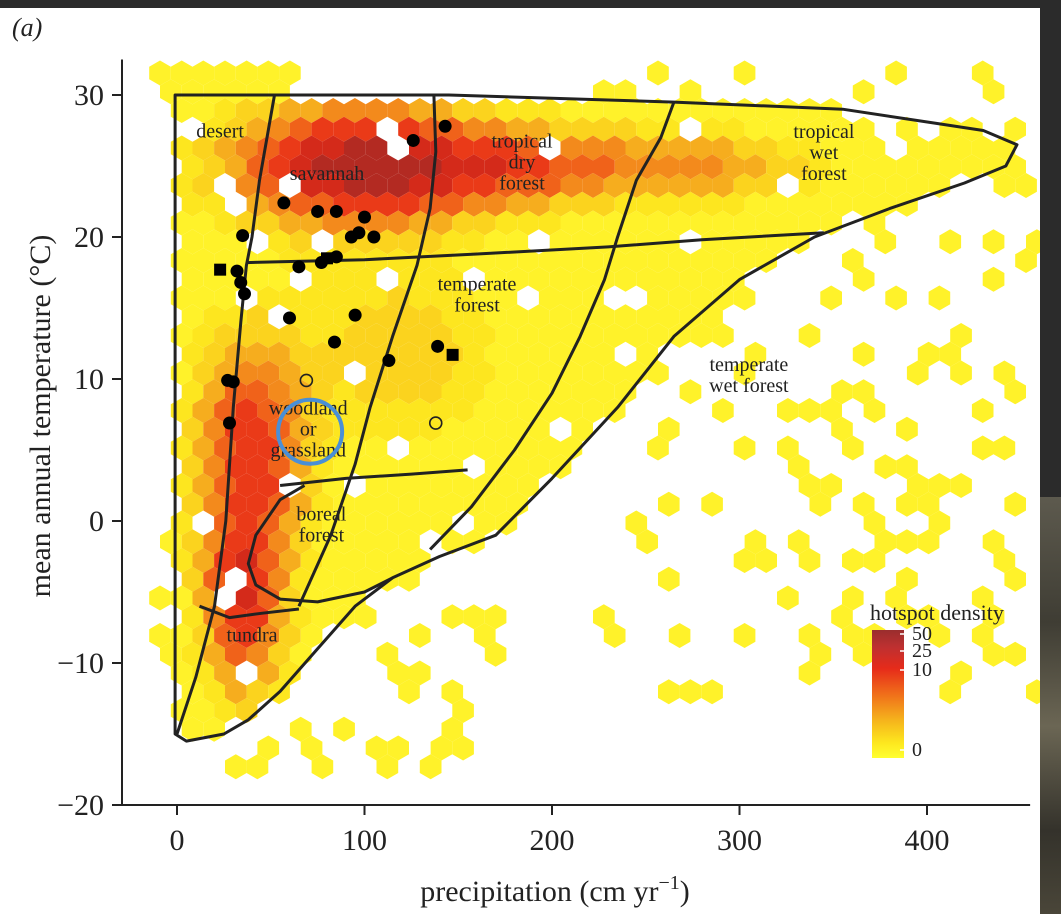  Describe the element at coordinates (320, 544) in the screenshot. I see `biome-boundary-boreal-outline` at that location.